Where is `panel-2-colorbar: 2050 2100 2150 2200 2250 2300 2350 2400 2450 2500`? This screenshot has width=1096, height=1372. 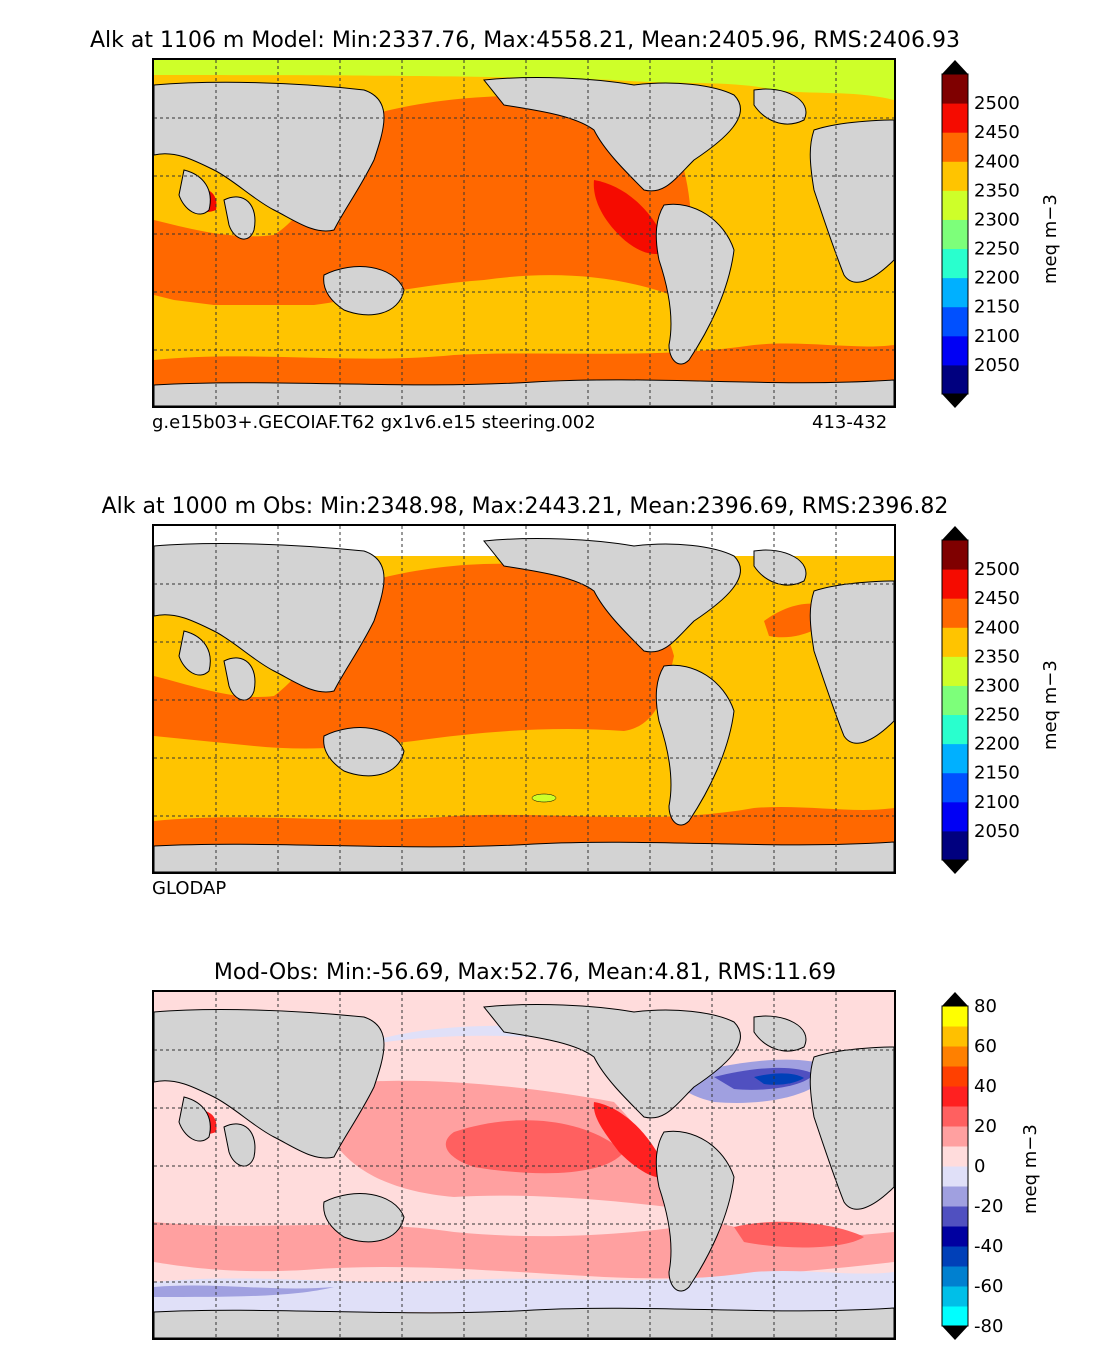 panel-2-colorbar: 2050 2100 2150 2200 2250 2300 2350 2400 2450 2500 is located at coordinates (1004, 703).